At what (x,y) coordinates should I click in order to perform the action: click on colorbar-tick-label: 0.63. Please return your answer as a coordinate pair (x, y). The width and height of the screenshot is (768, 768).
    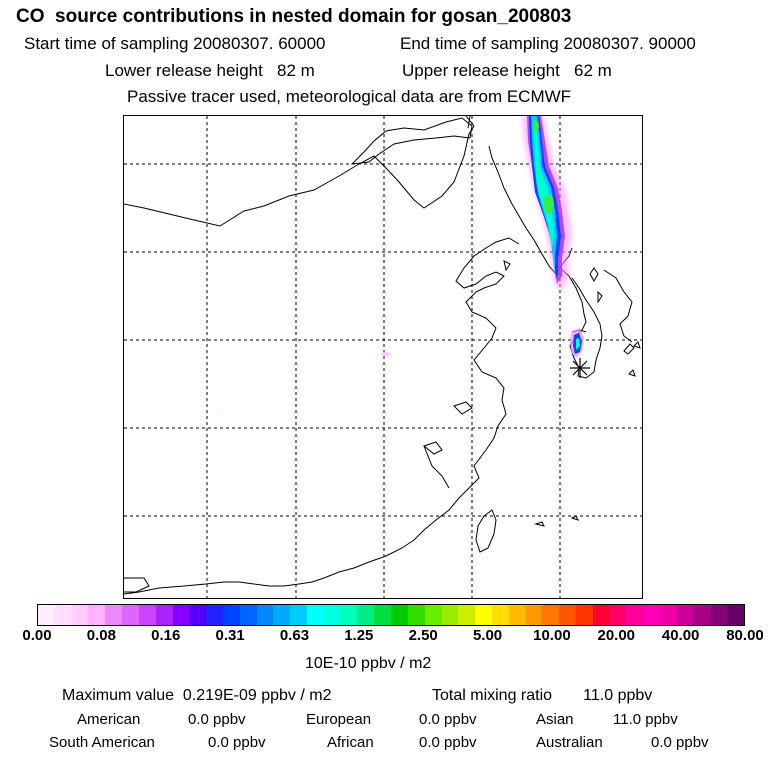
    Looking at the image, I should click on (294, 635).